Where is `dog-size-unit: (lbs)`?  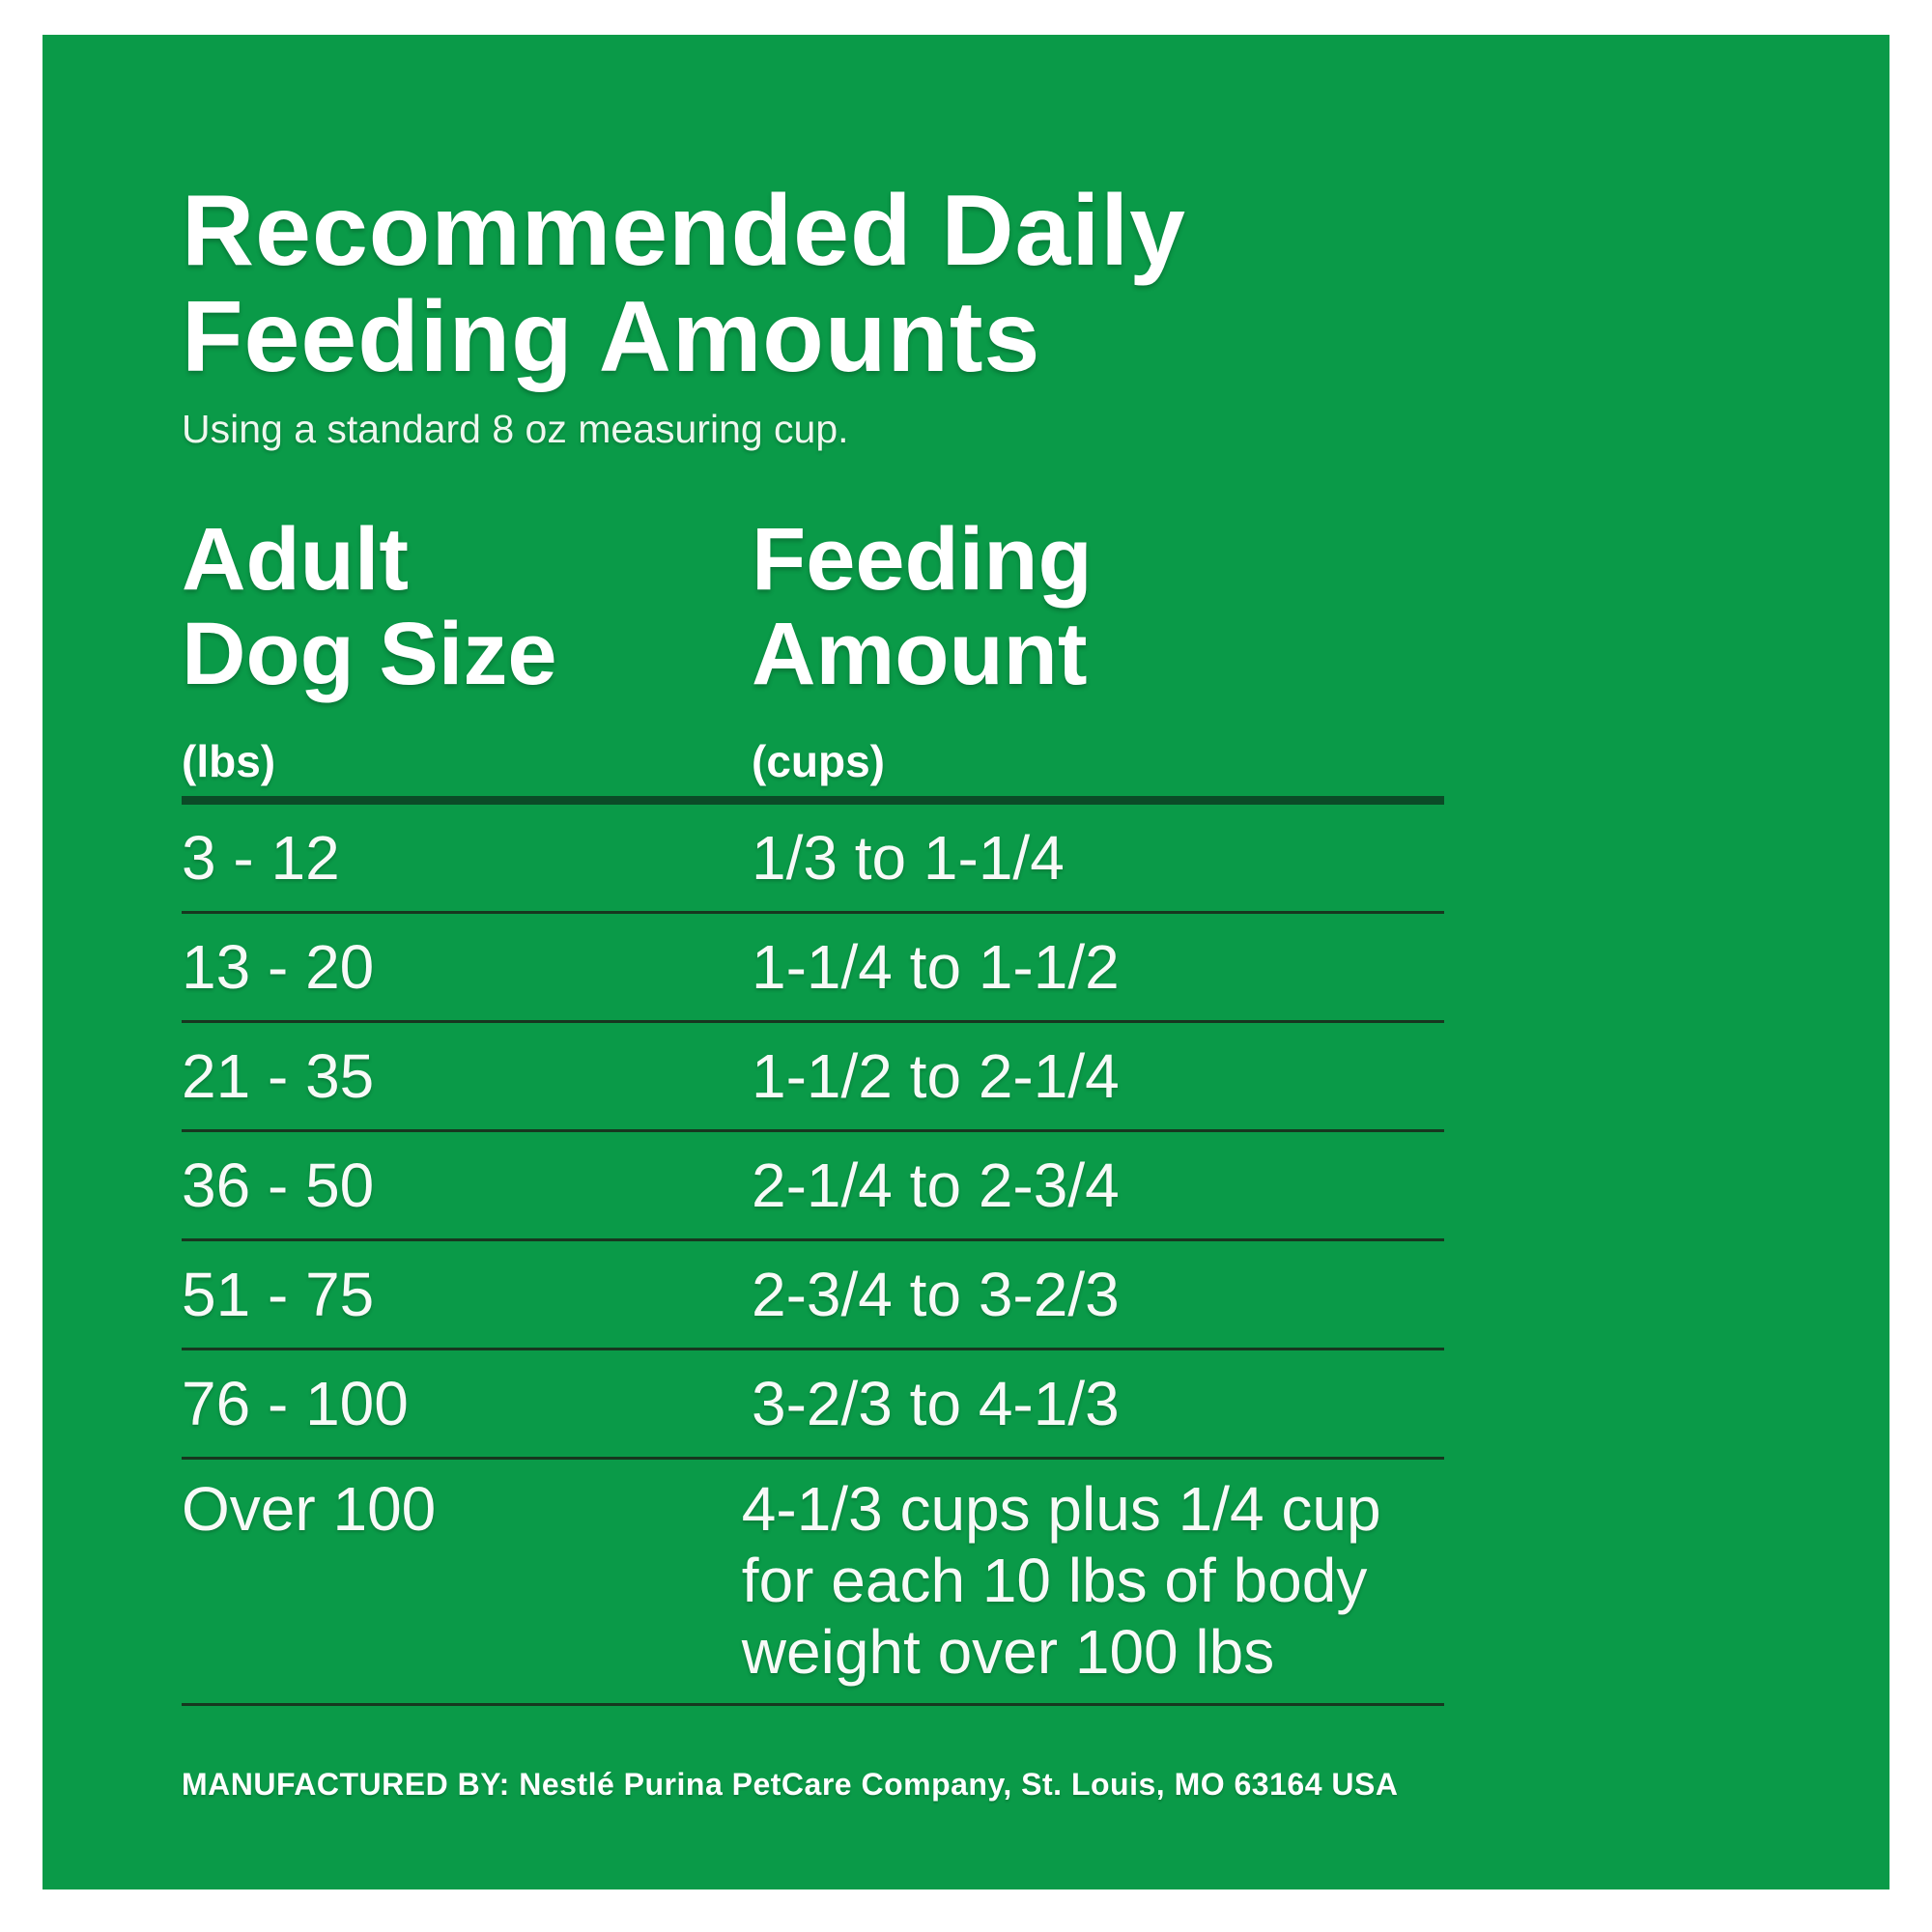 dog-size-unit: (lbs) is located at coordinates (229, 761).